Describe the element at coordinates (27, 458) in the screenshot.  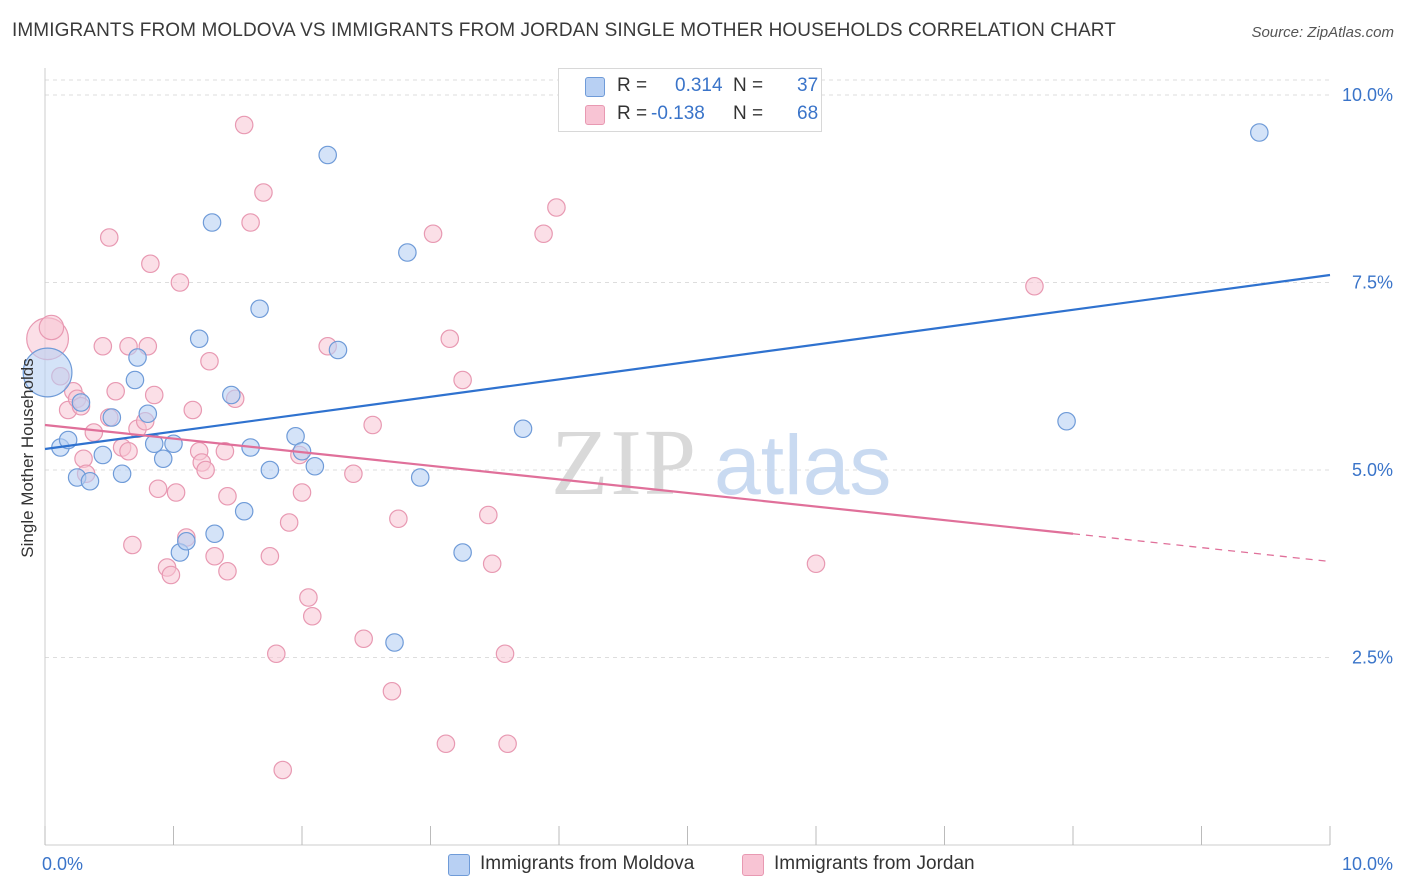
I see `y-axis-label: Single Mother Households` at that location.